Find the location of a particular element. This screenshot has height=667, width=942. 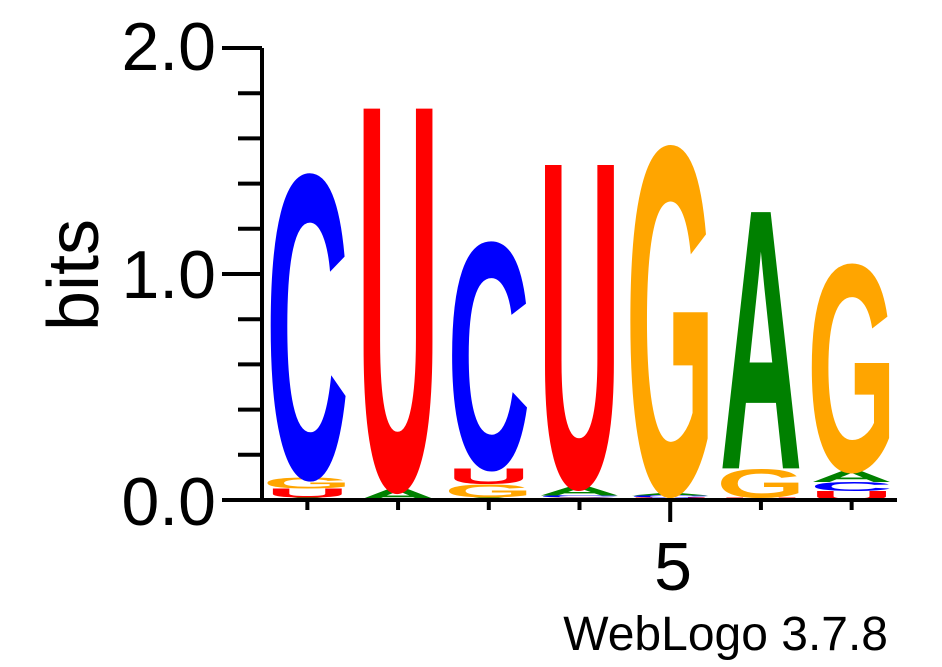

glyph-g-pos3: G is located at coordinates (488, 491).